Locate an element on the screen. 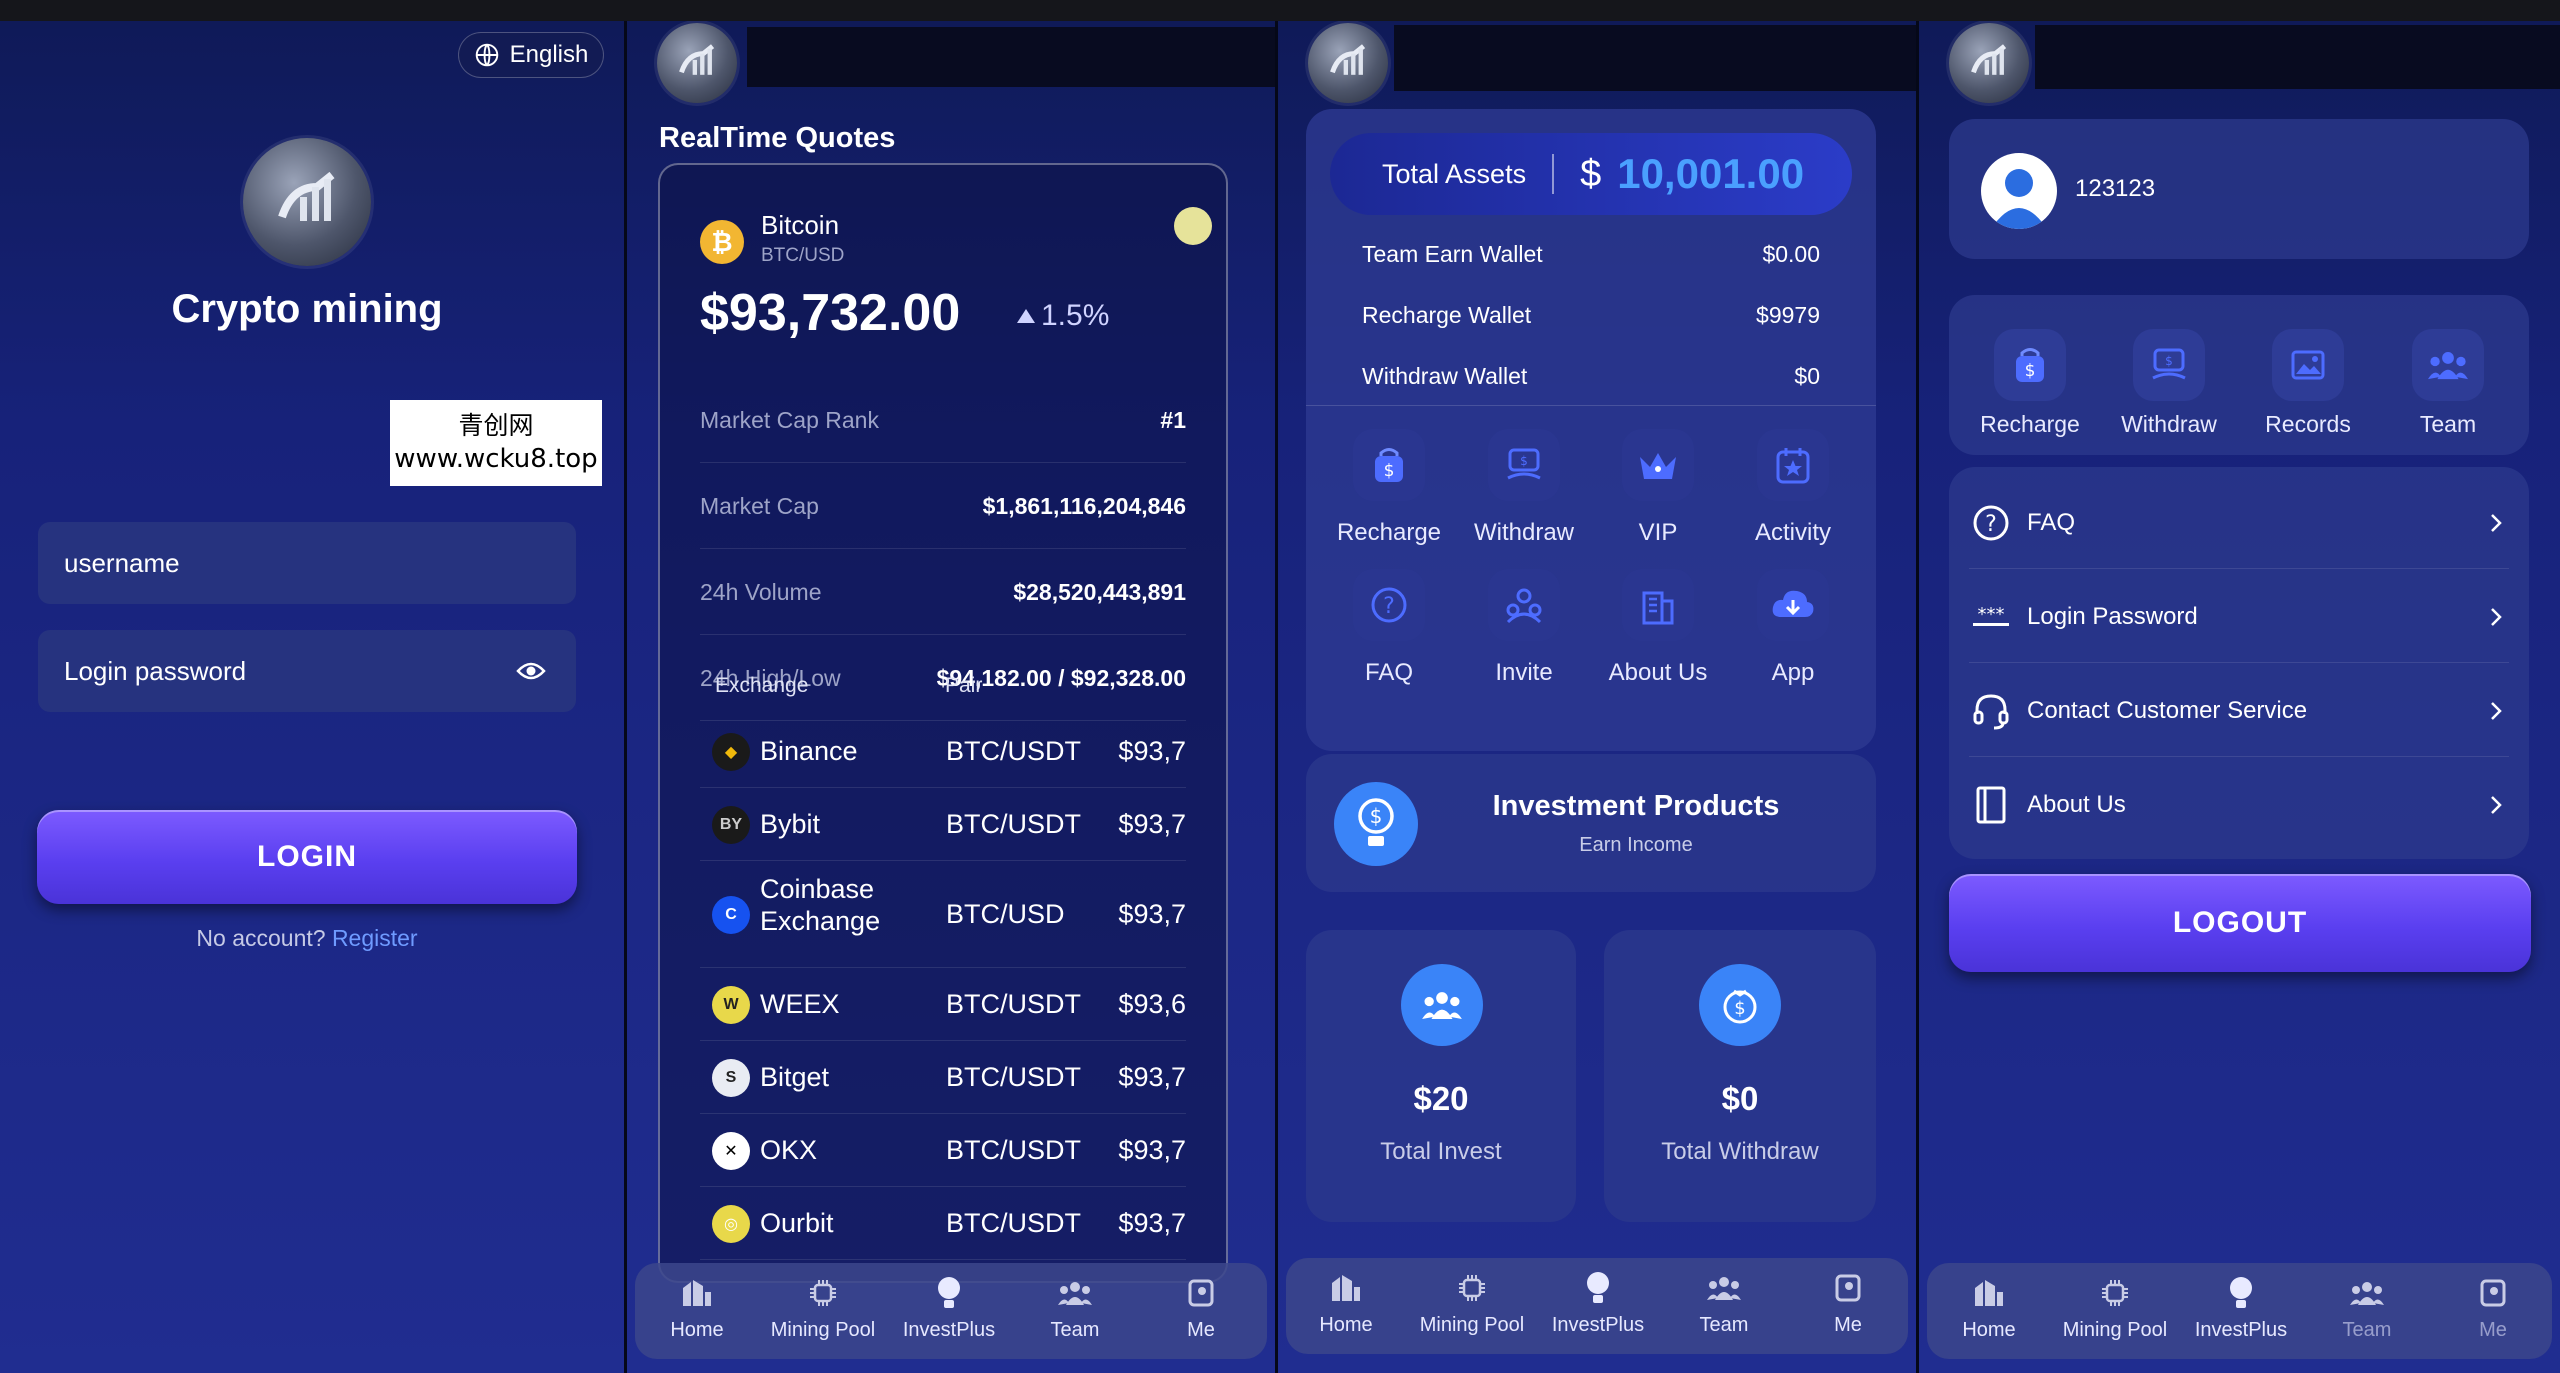 This screenshot has height=1373, width=2560. bybit-logo: BY is located at coordinates (731, 824).